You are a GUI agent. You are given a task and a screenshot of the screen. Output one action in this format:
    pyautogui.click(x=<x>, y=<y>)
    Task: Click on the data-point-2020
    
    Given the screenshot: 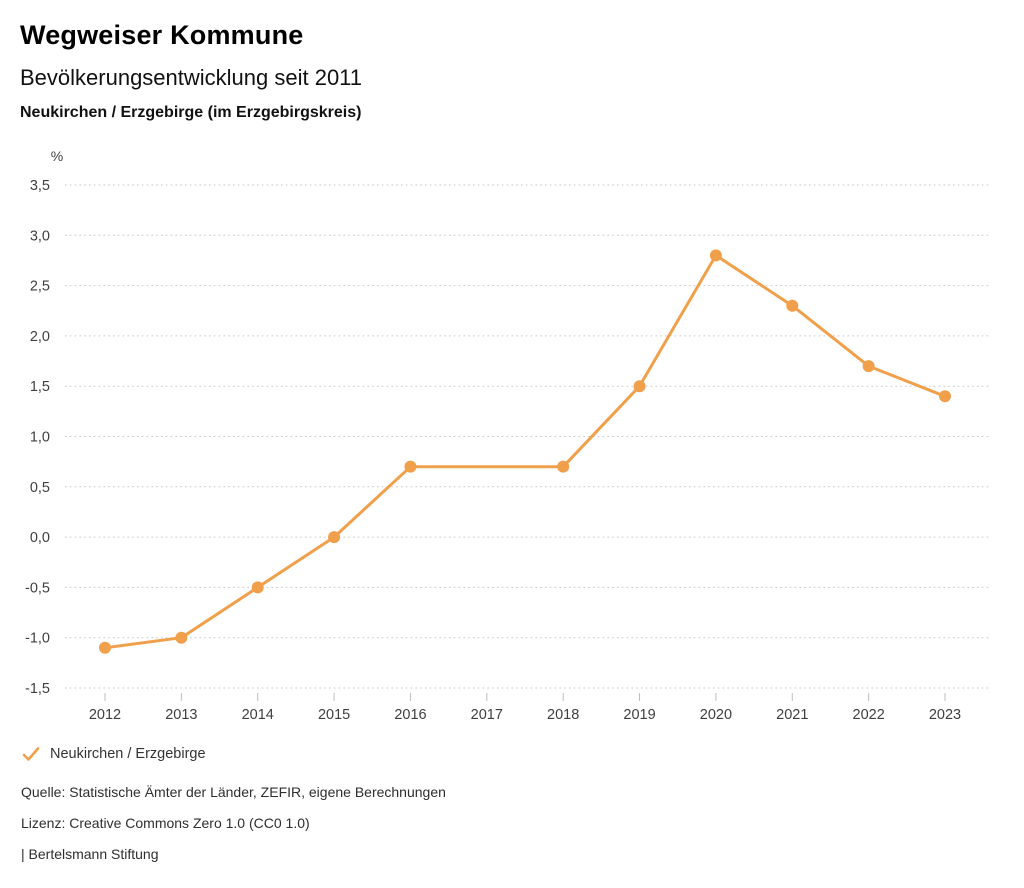 What is the action you would take?
    pyautogui.click(x=715, y=255)
    